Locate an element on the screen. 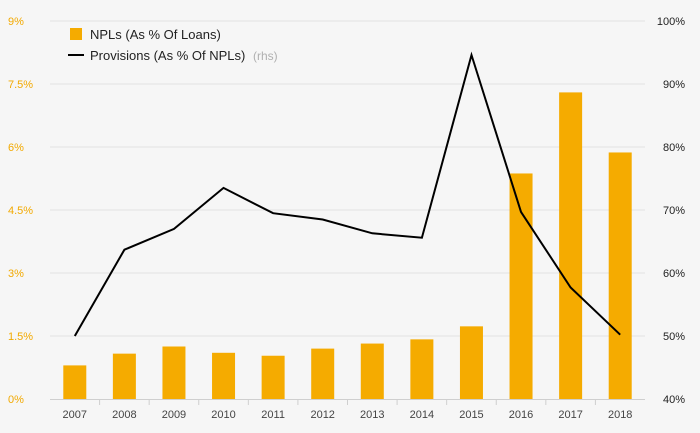  bar-npl-2010 is located at coordinates (224, 375).